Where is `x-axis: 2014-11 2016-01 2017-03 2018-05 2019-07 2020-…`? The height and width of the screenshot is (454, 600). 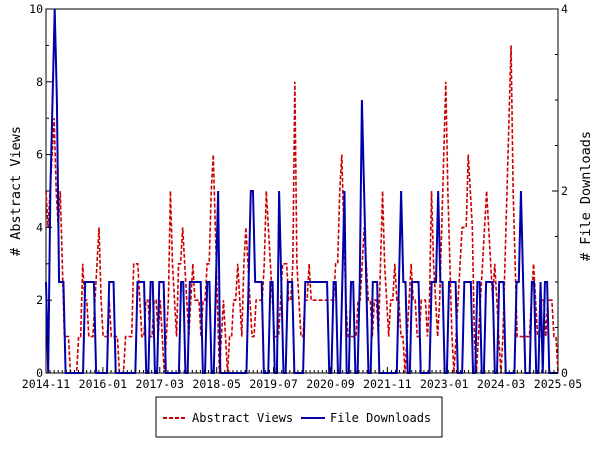 x-axis: 2014-11 2016-01 2017-03 2018-05 2019-07 2020-… is located at coordinates (302, 379).